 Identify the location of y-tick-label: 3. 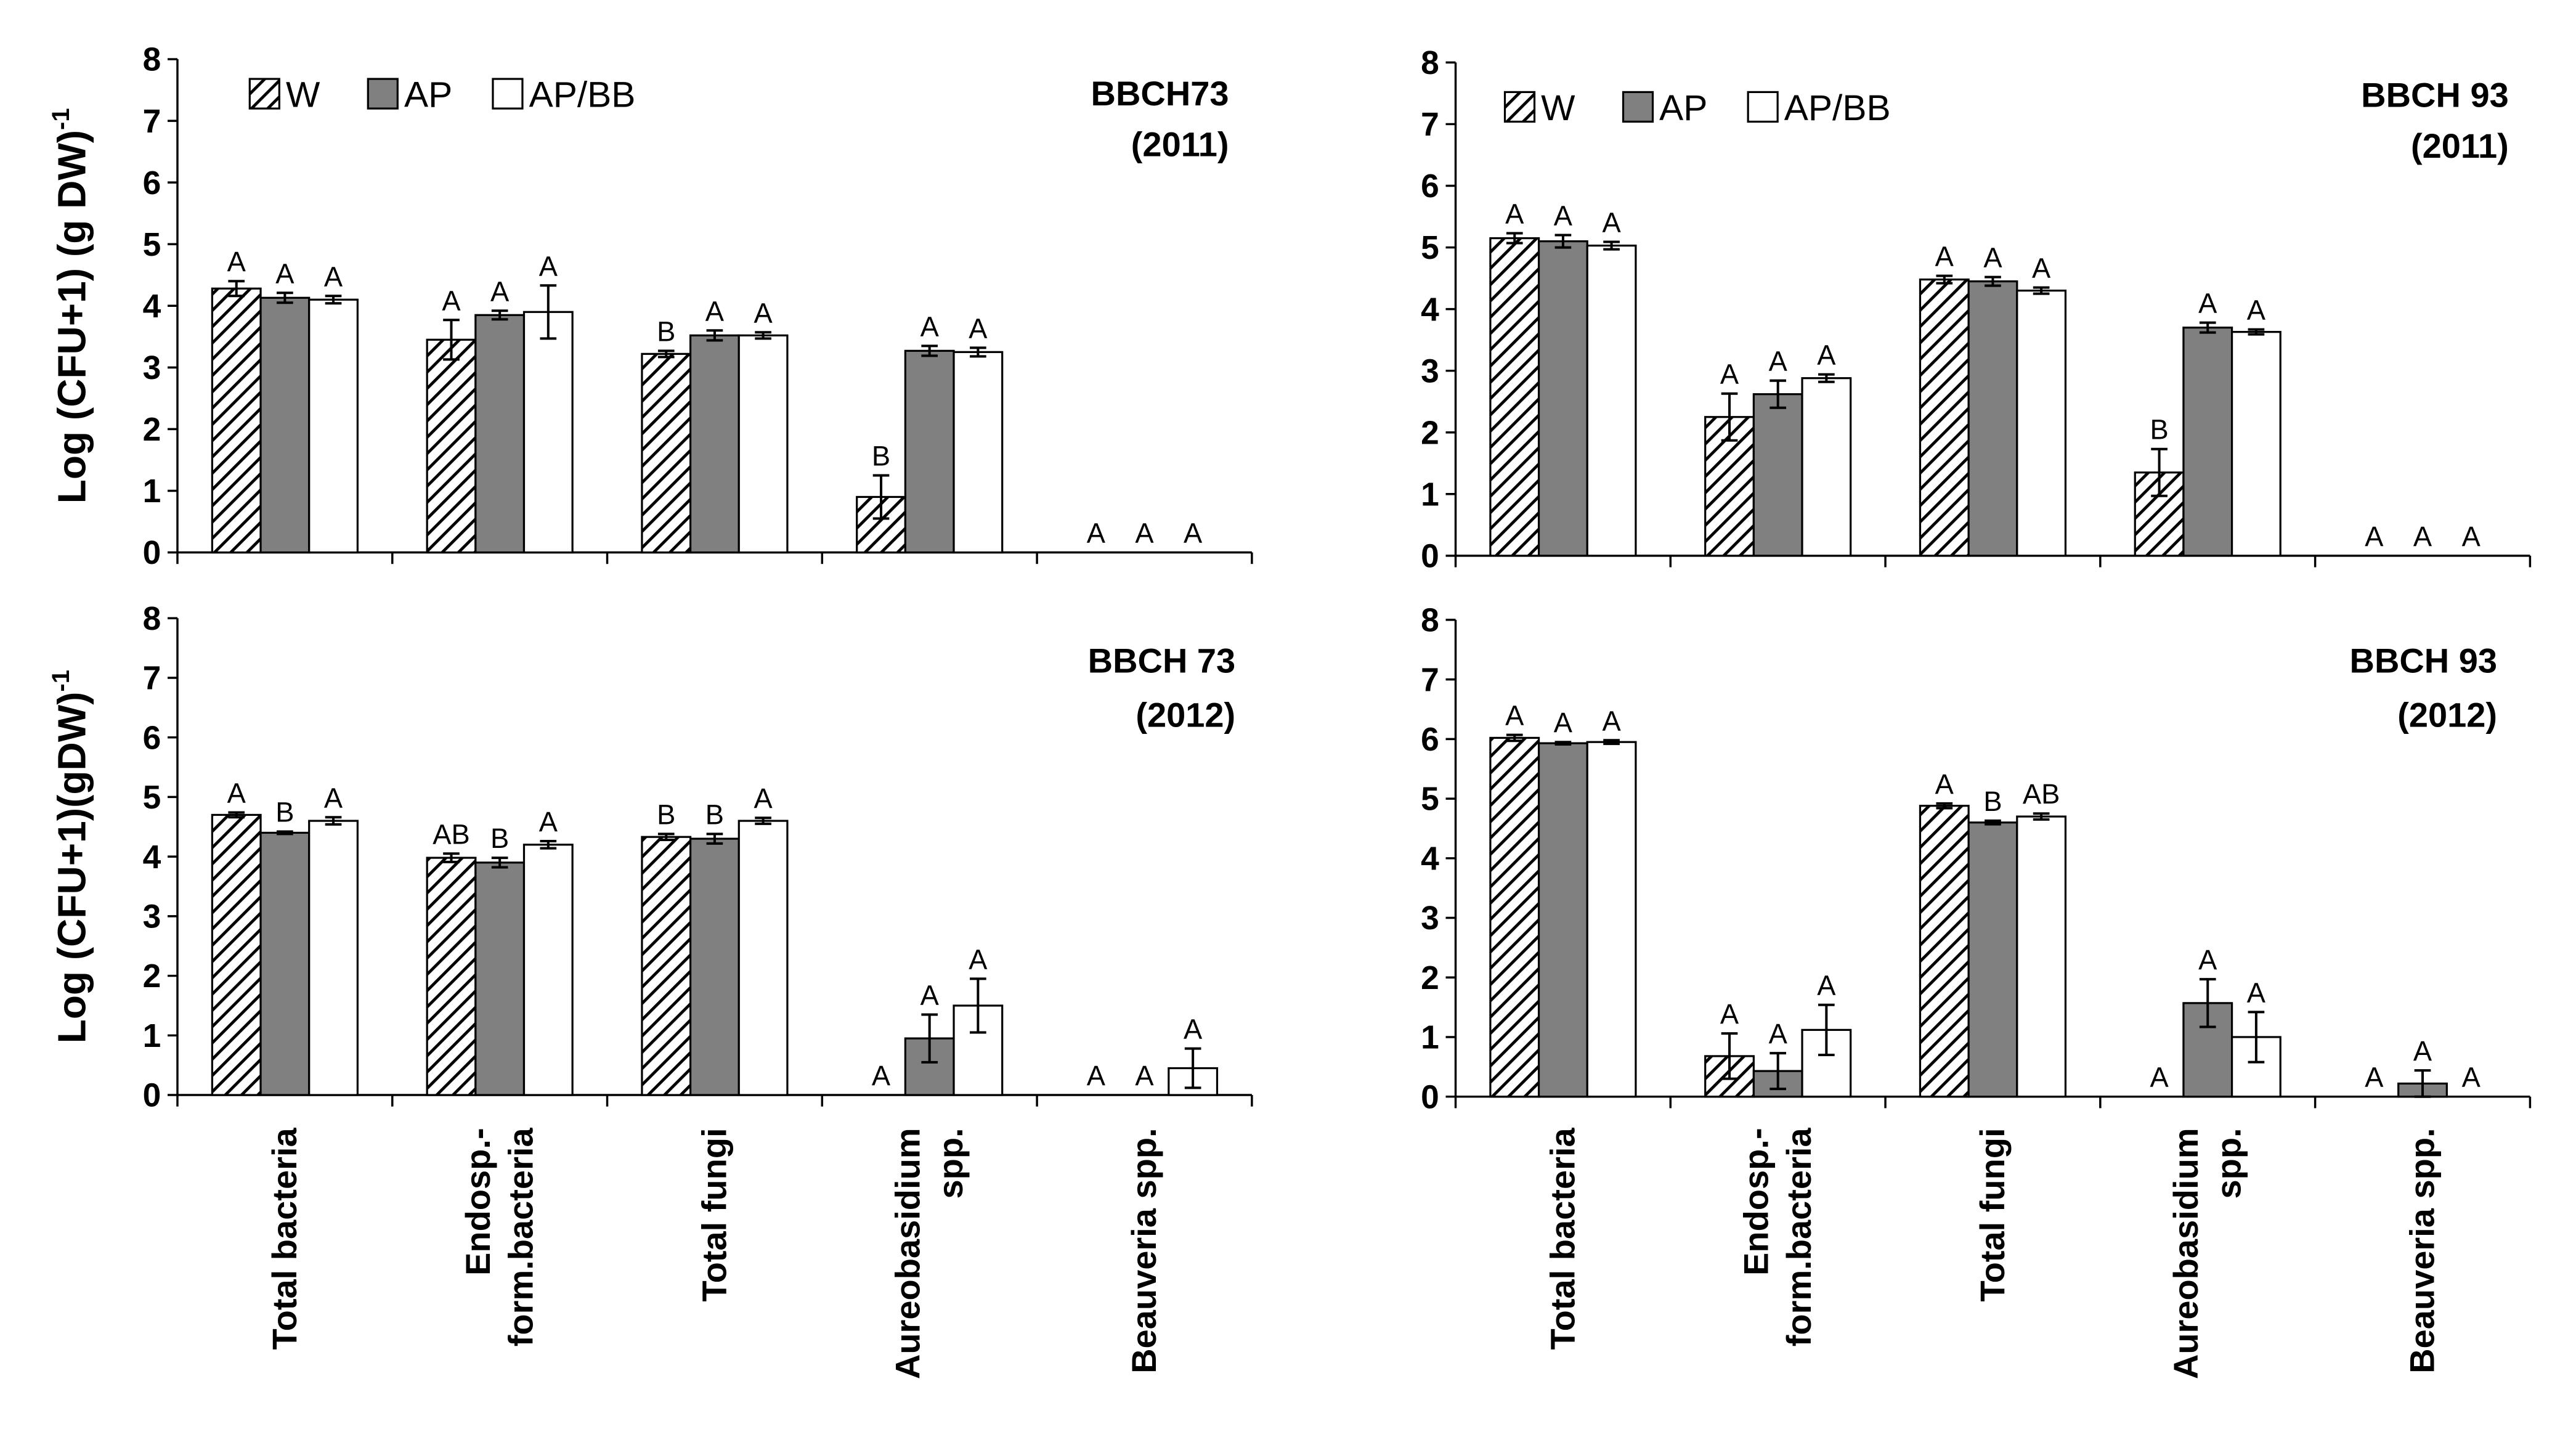
(152, 917).